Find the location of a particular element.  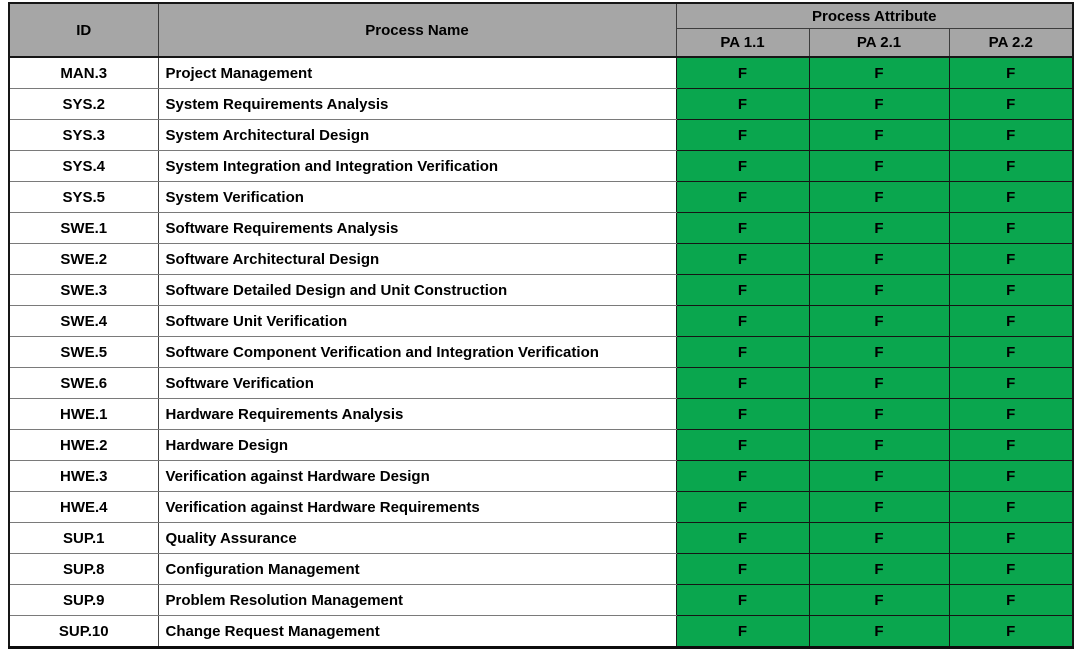

process-id-cell: MAN.3 is located at coordinates (83, 72).